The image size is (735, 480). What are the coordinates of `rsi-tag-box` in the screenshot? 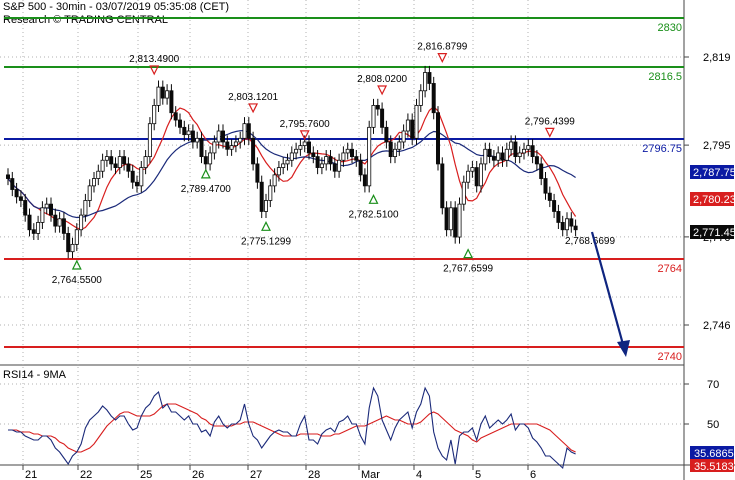 It's located at (712, 465).